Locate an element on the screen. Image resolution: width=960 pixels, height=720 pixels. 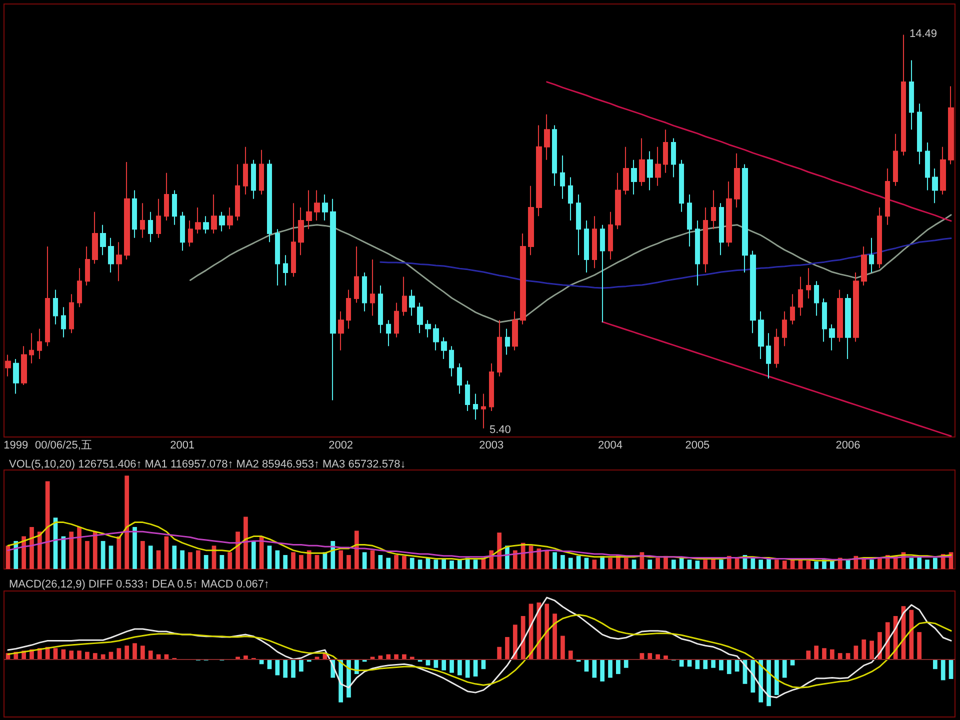
chart-title: MACD(26,12,9) DIFF 0.533↑ DEA 0.5↑ MACD 0.067↑ is located at coordinates (139, 584).